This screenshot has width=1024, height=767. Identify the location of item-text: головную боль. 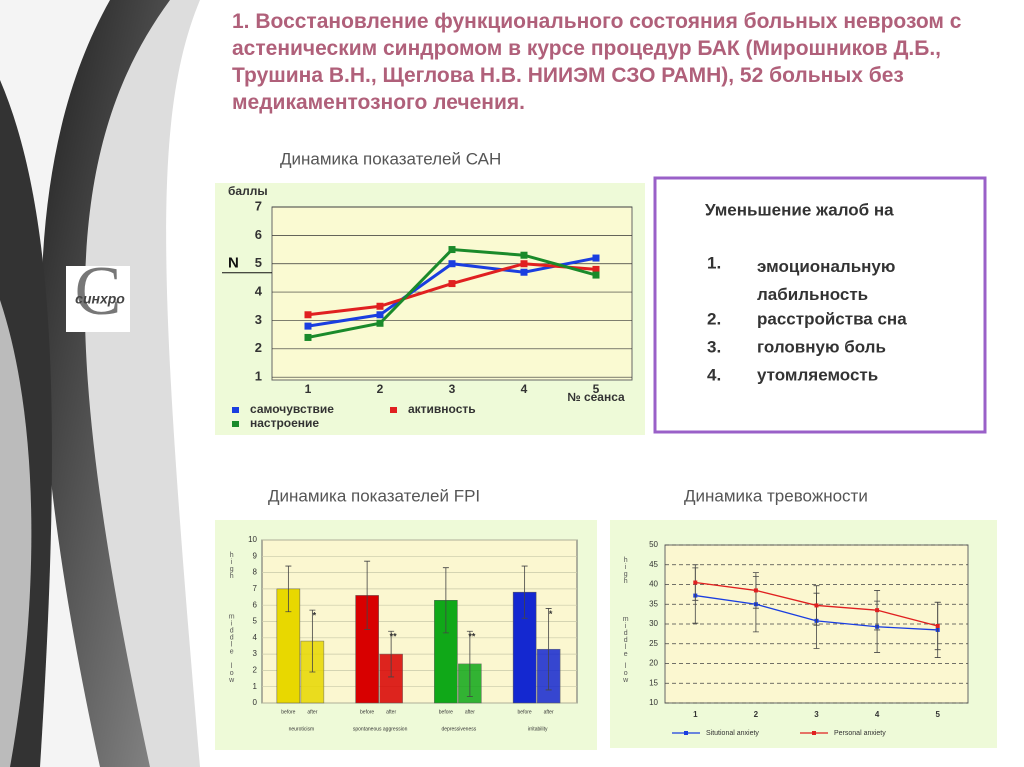
(821, 346).